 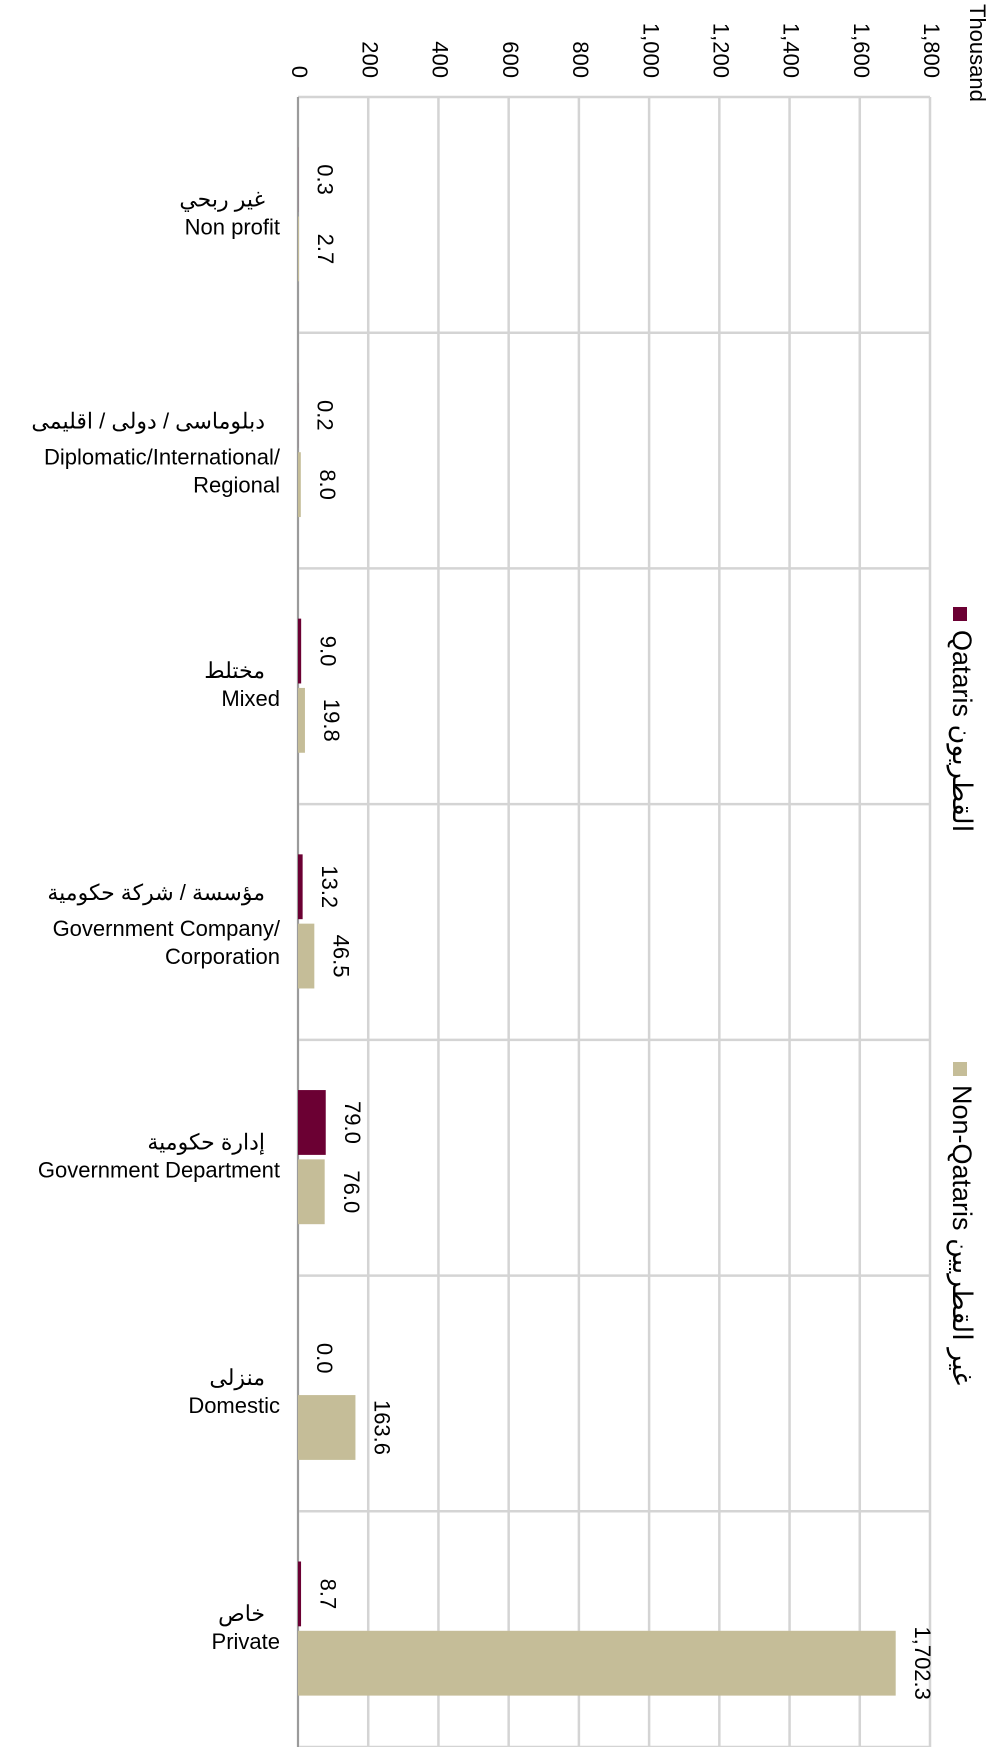 I want to click on value-label: 8.7, so click(x=327, y=1594).